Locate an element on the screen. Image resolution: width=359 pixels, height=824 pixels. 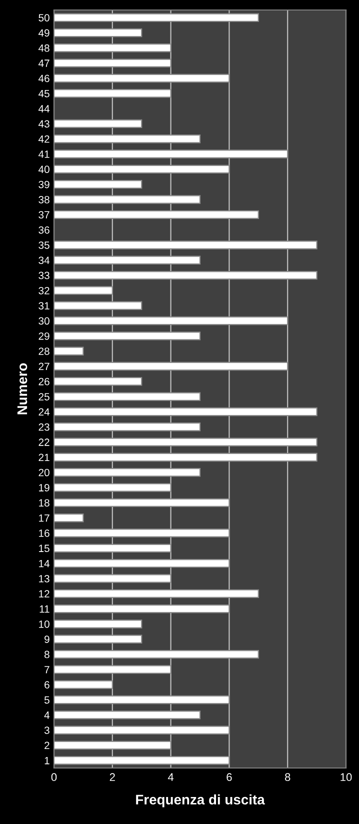
y-tick-label: 44 is located at coordinates (44, 108).